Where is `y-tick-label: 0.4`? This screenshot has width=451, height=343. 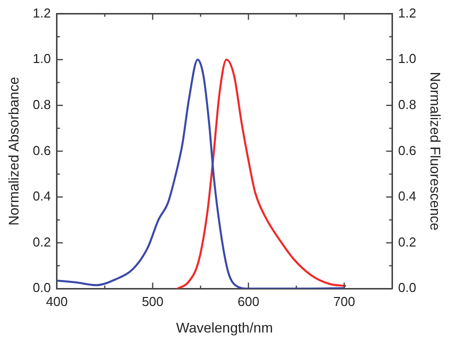 y-tick-label: 0.4 is located at coordinates (41, 196).